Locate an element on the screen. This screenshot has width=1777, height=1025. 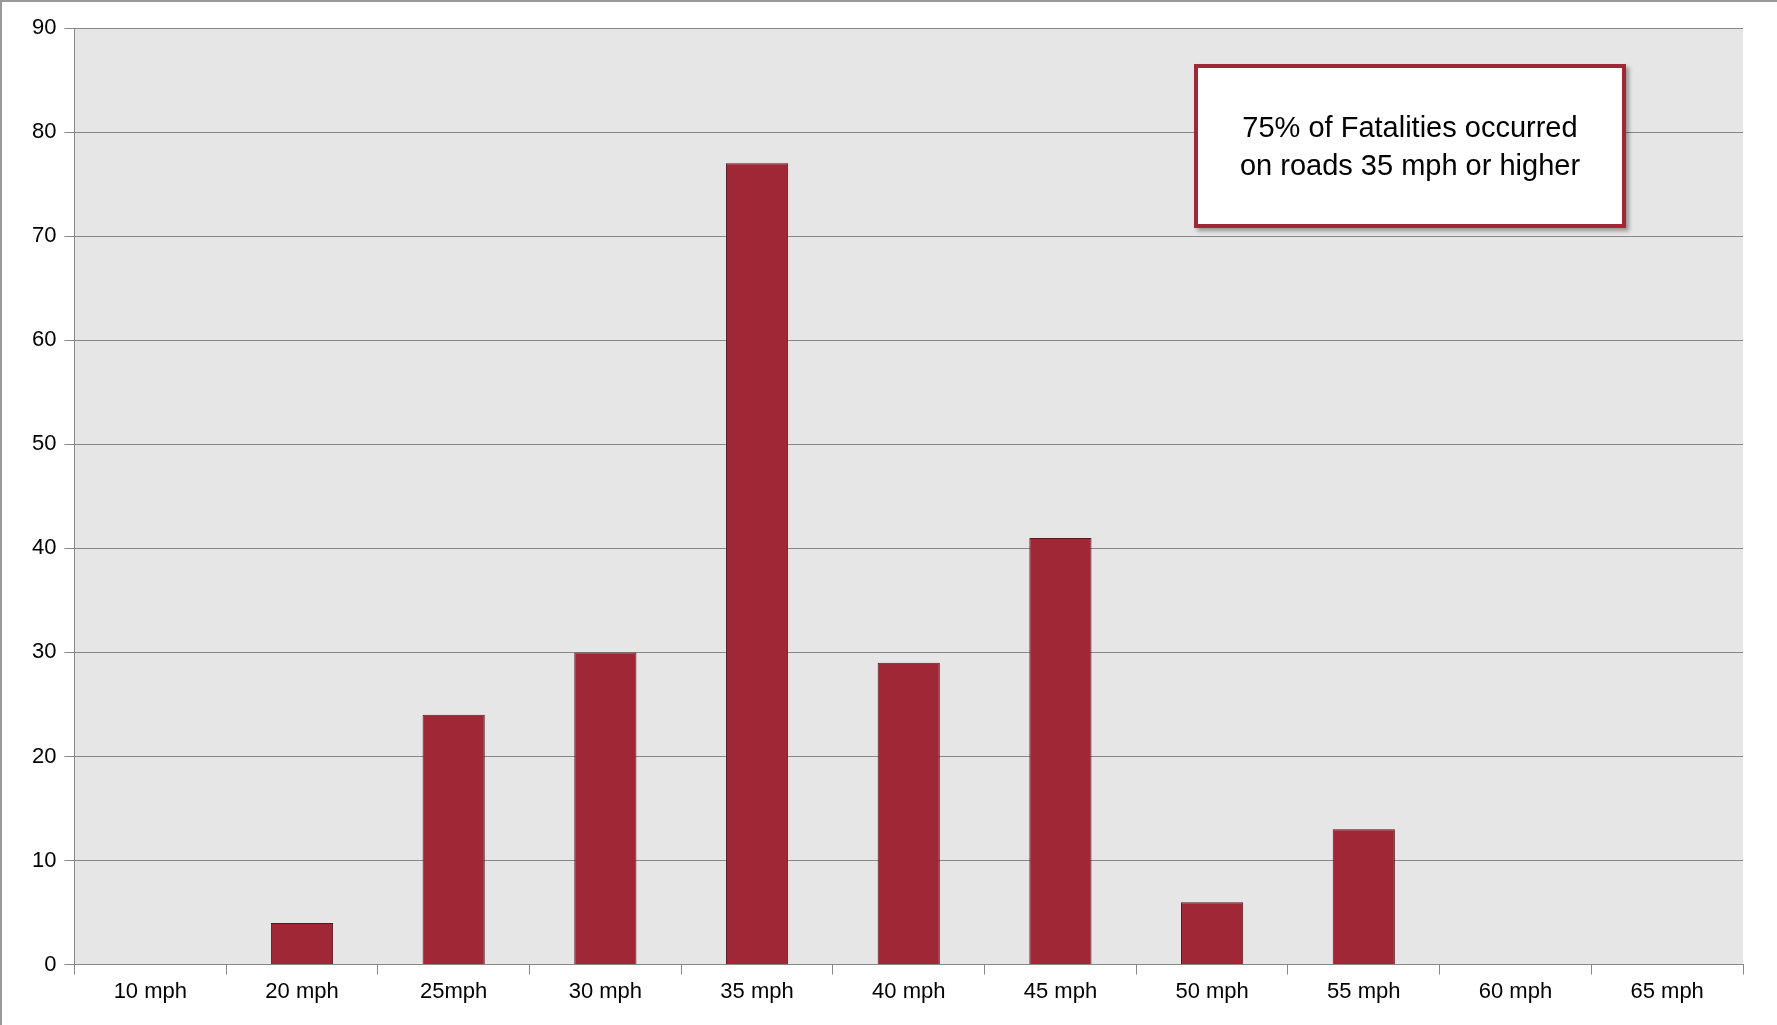
x-tick-label: 25mph is located at coordinates (454, 990).